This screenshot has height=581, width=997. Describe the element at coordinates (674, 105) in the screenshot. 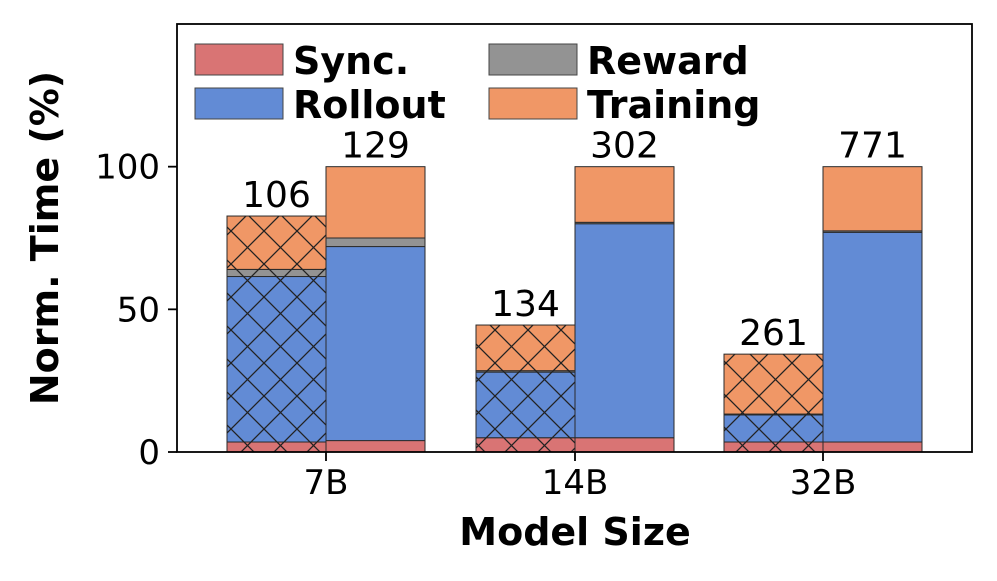

I see `legend-label-training: Training` at that location.